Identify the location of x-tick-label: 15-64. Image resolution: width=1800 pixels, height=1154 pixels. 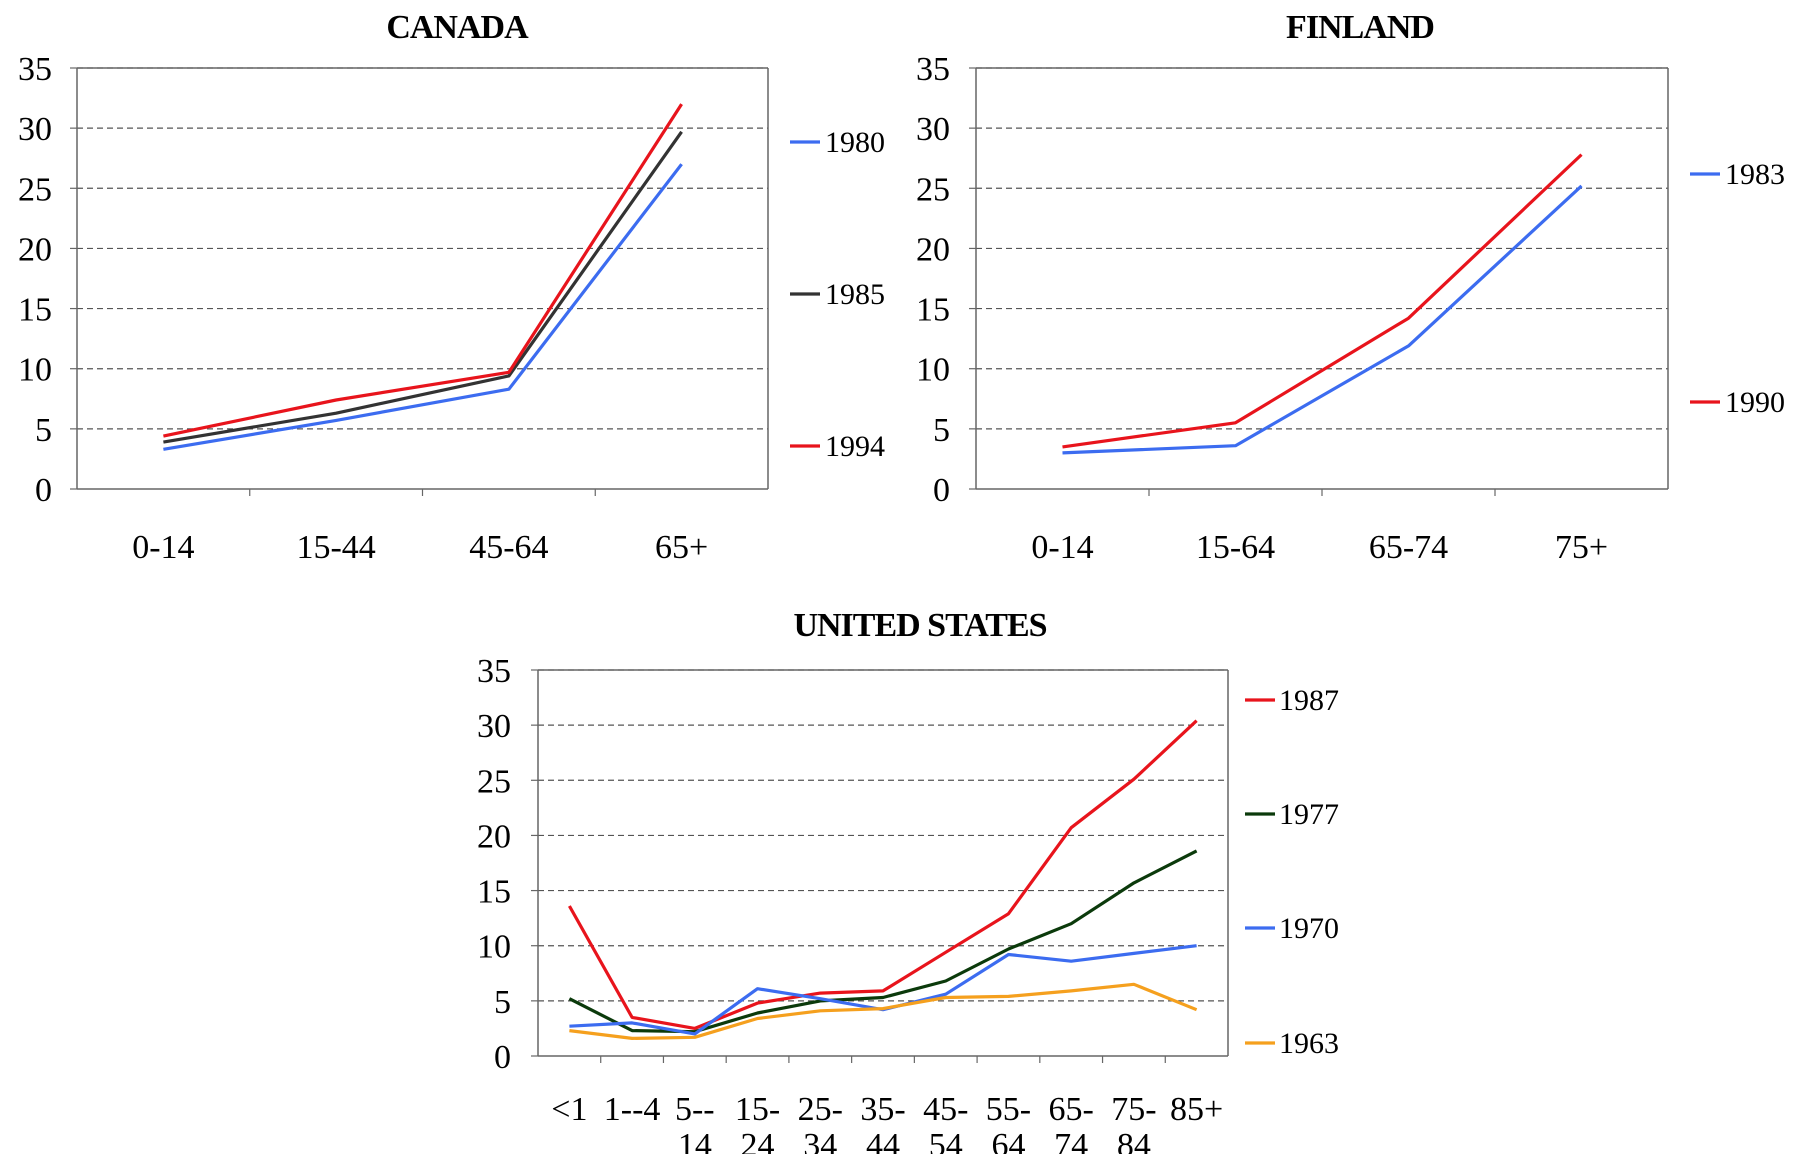
(1235, 547).